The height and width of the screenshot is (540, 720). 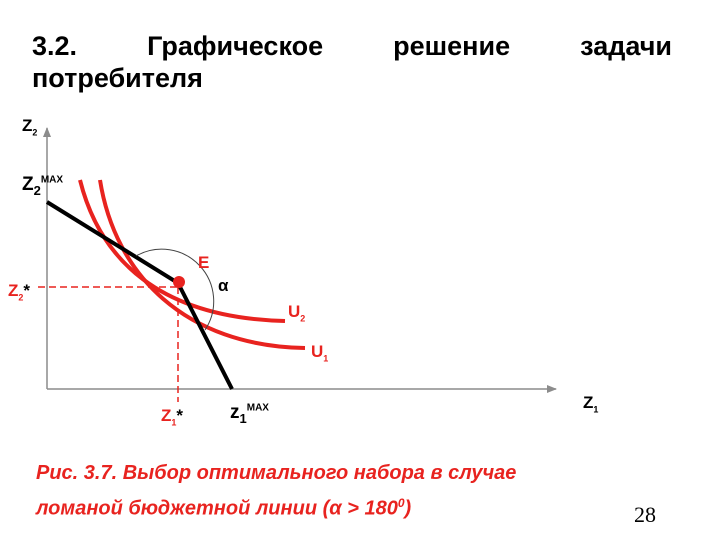 What do you see at coordinates (179, 282) in the screenshot?
I see `optimum-point-e` at bounding box center [179, 282].